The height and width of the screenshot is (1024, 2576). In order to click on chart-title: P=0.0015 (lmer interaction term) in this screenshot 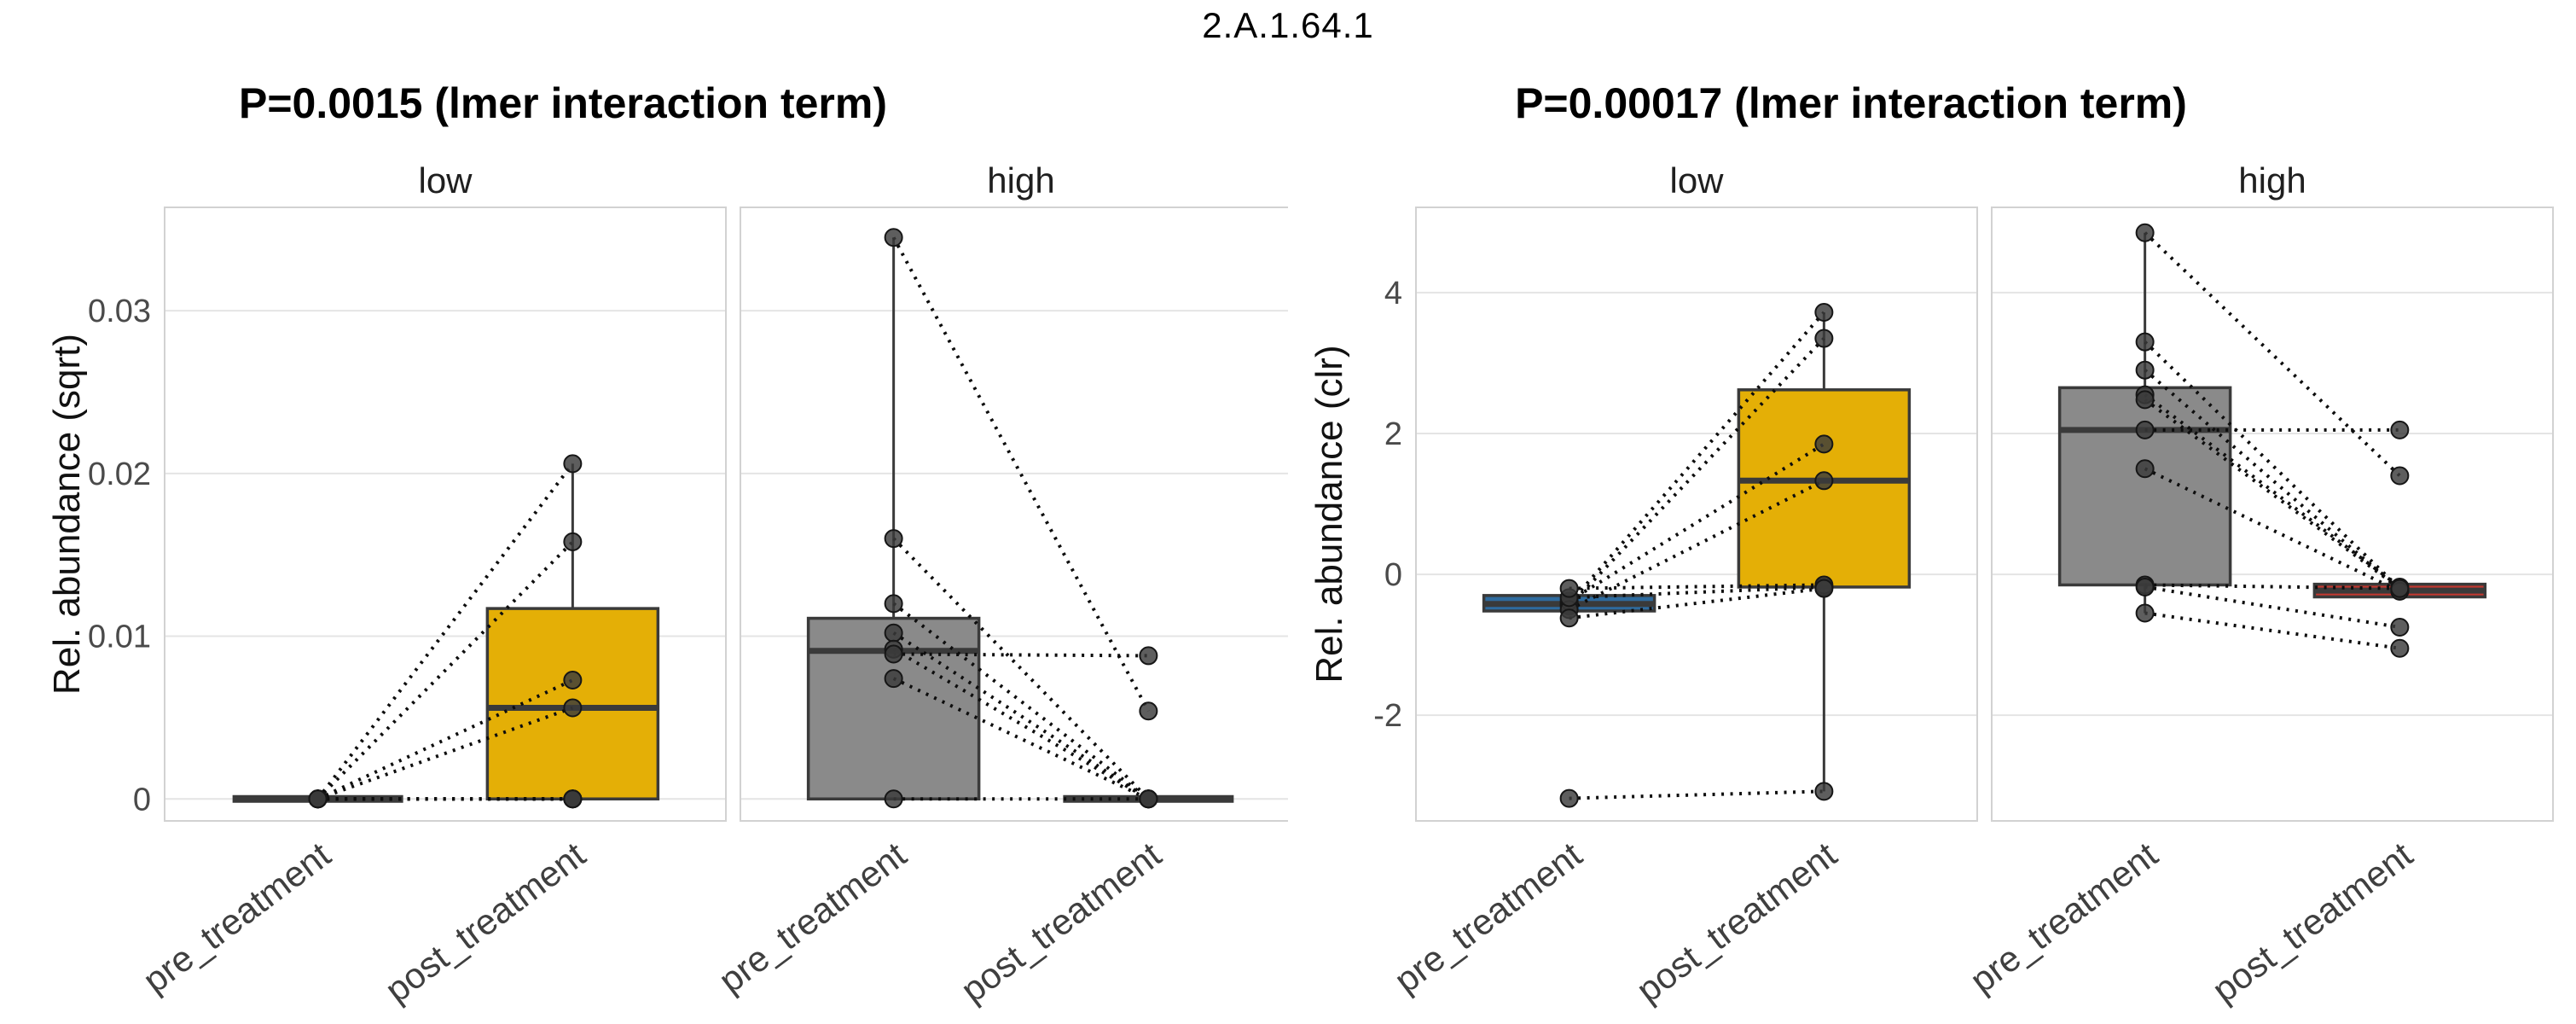, I will do `click(563, 103)`.